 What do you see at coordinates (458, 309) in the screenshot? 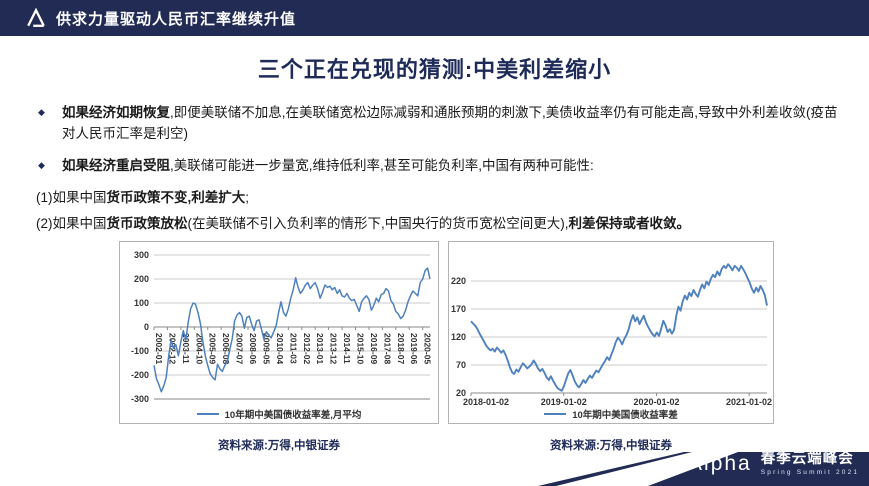
I see `svg-text: 170` at bounding box center [458, 309].